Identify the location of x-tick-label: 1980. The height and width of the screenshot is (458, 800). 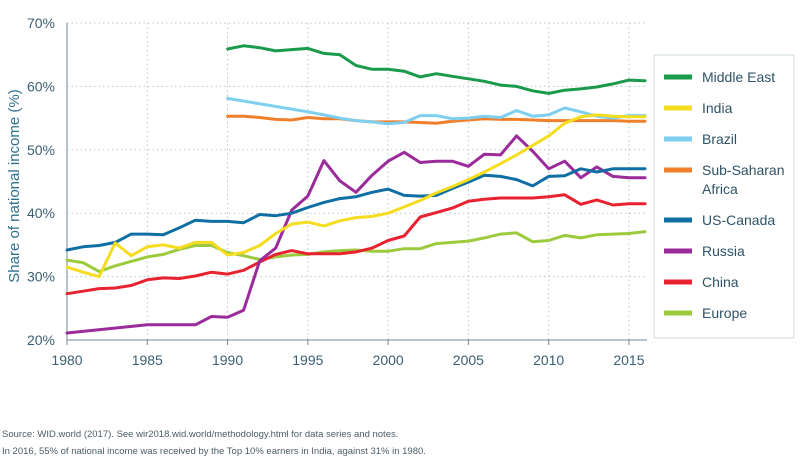
(66, 360).